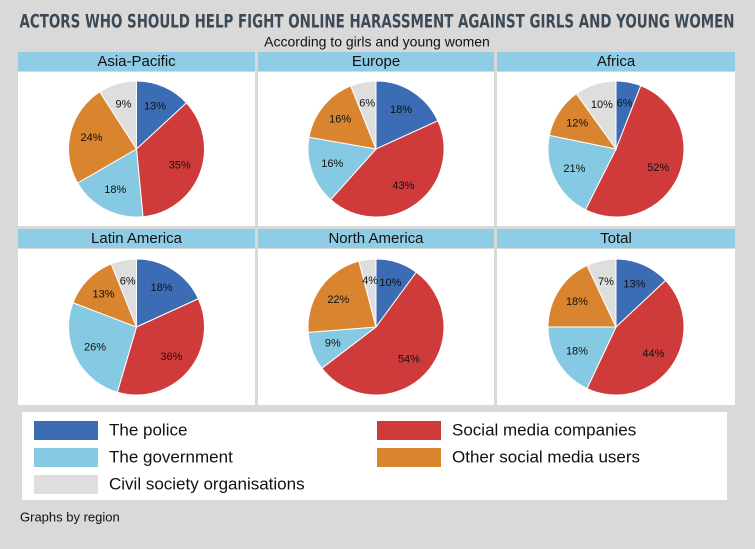 Image resolution: width=755 pixels, height=549 pixels. What do you see at coordinates (653, 354) in the screenshot?
I see `slice-label: 44%` at bounding box center [653, 354].